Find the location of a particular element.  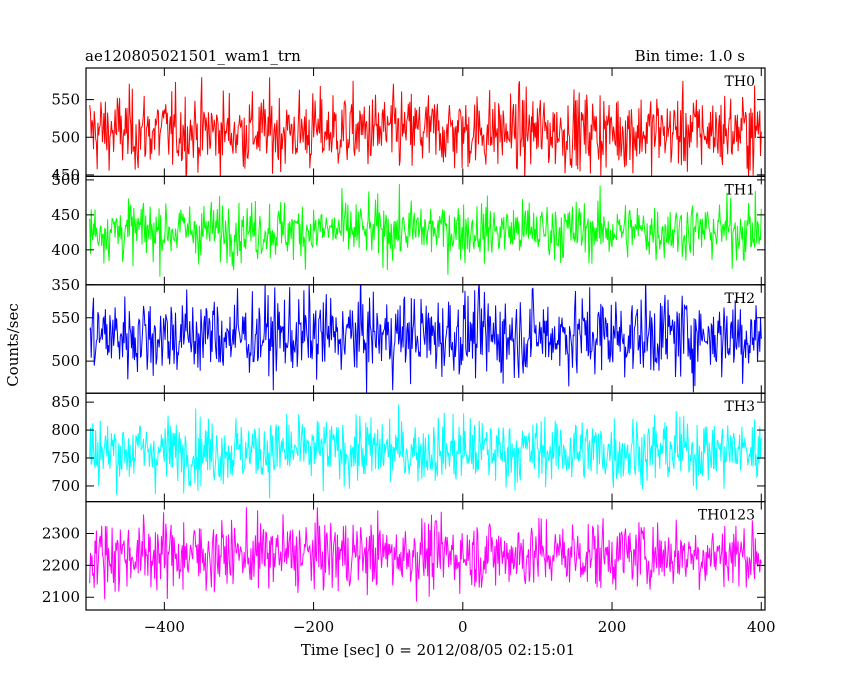

panel-th0: 450 500 550 TH0 is located at coordinates (408, 125).